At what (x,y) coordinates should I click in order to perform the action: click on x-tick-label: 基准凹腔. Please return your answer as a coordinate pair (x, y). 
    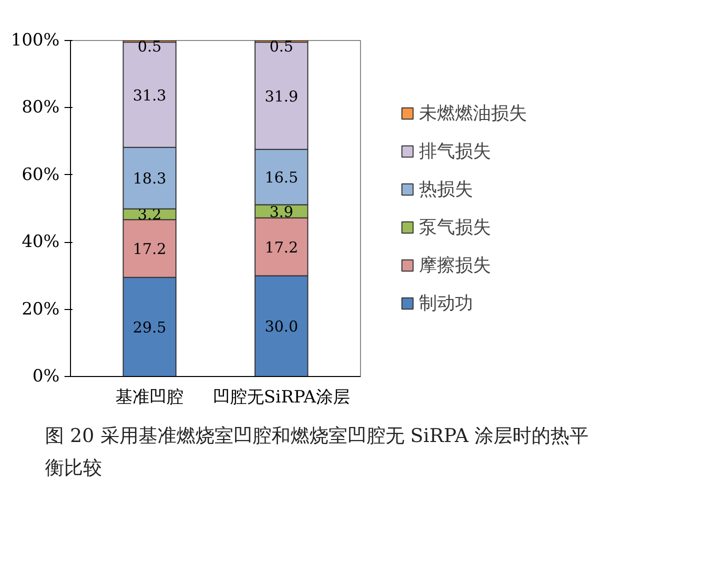
    Looking at the image, I should click on (150, 398).